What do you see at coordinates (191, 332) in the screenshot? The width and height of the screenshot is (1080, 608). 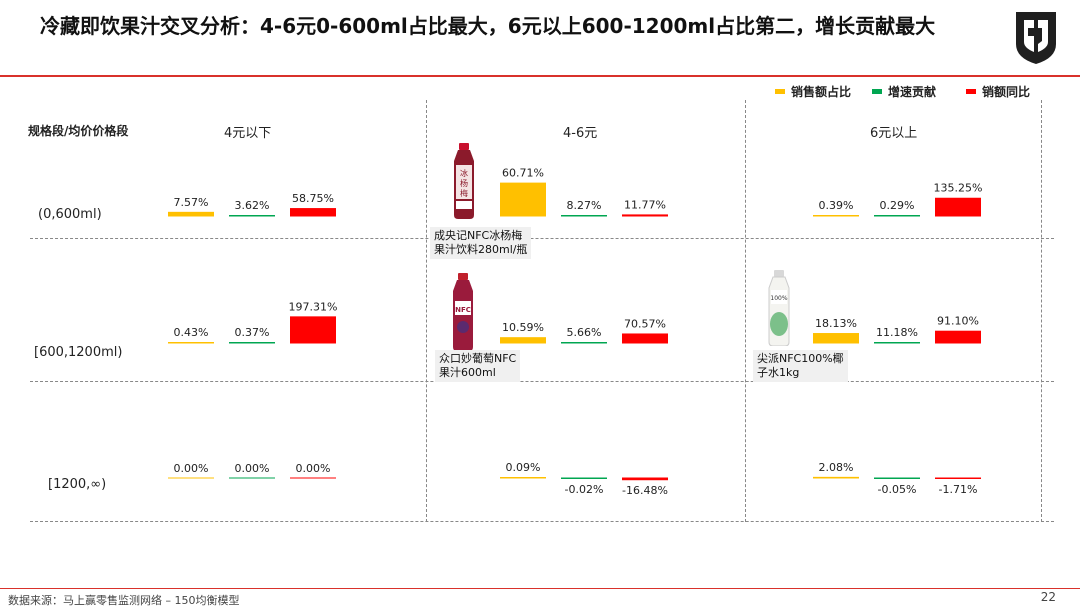 I see `share-value-label: 0.43%` at bounding box center [191, 332].